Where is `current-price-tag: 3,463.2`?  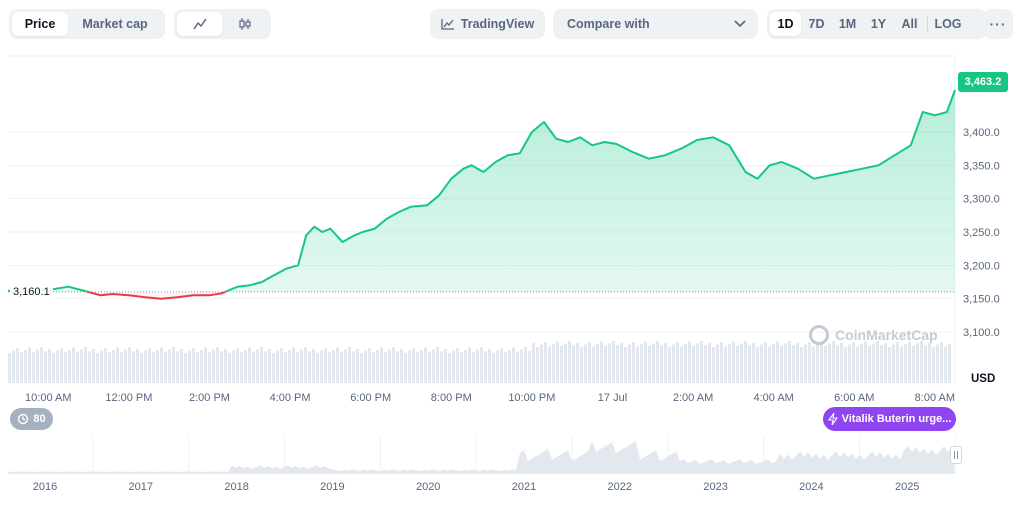 current-price-tag: 3,463.2 is located at coordinates (983, 82).